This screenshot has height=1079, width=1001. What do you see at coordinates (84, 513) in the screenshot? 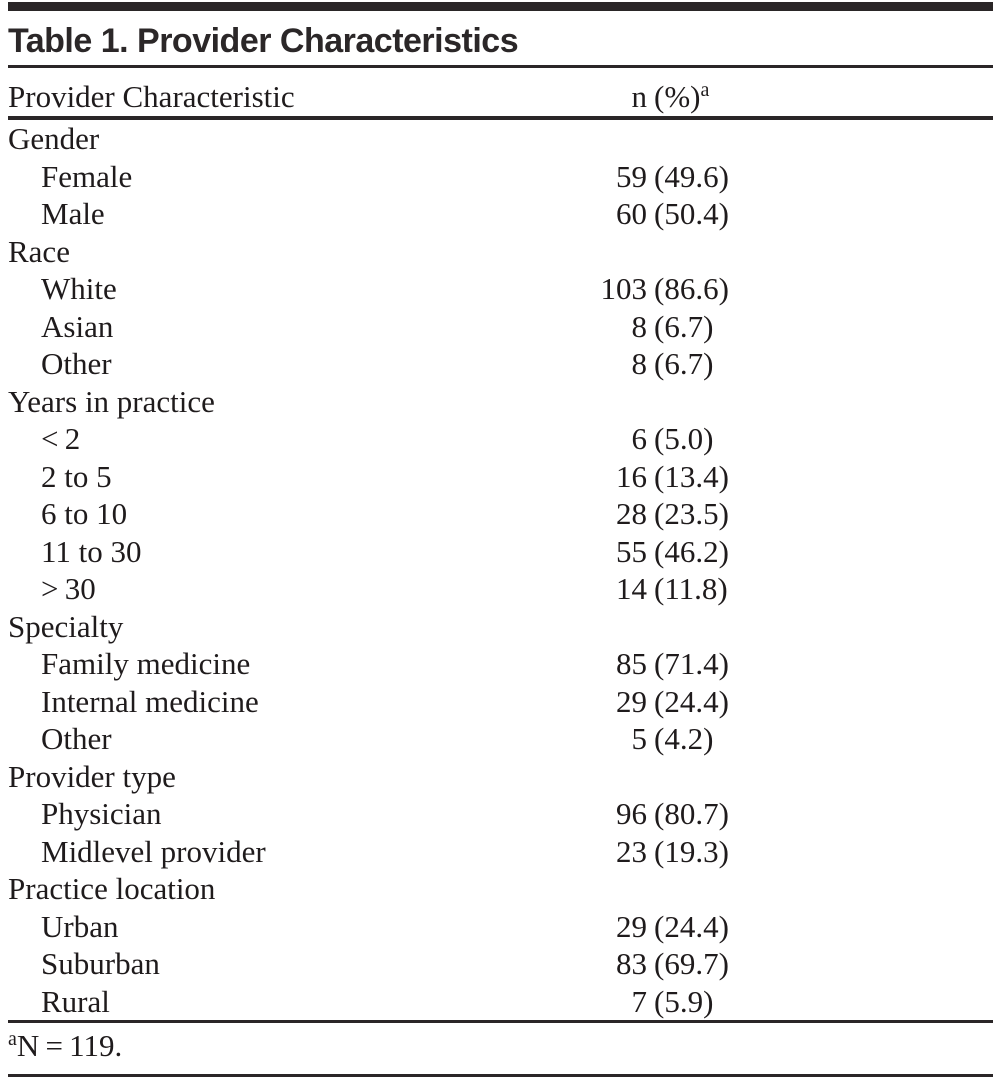
I see `row-label: 6 to 10` at bounding box center [84, 513].